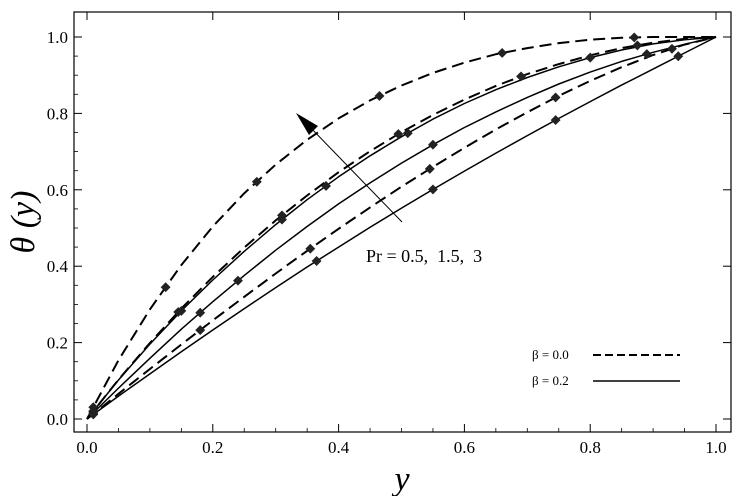 Image resolution: width=751 pixels, height=496 pixels. Describe the element at coordinates (464, 447) in the screenshot. I see `x-tick-label: 0.6` at that location.